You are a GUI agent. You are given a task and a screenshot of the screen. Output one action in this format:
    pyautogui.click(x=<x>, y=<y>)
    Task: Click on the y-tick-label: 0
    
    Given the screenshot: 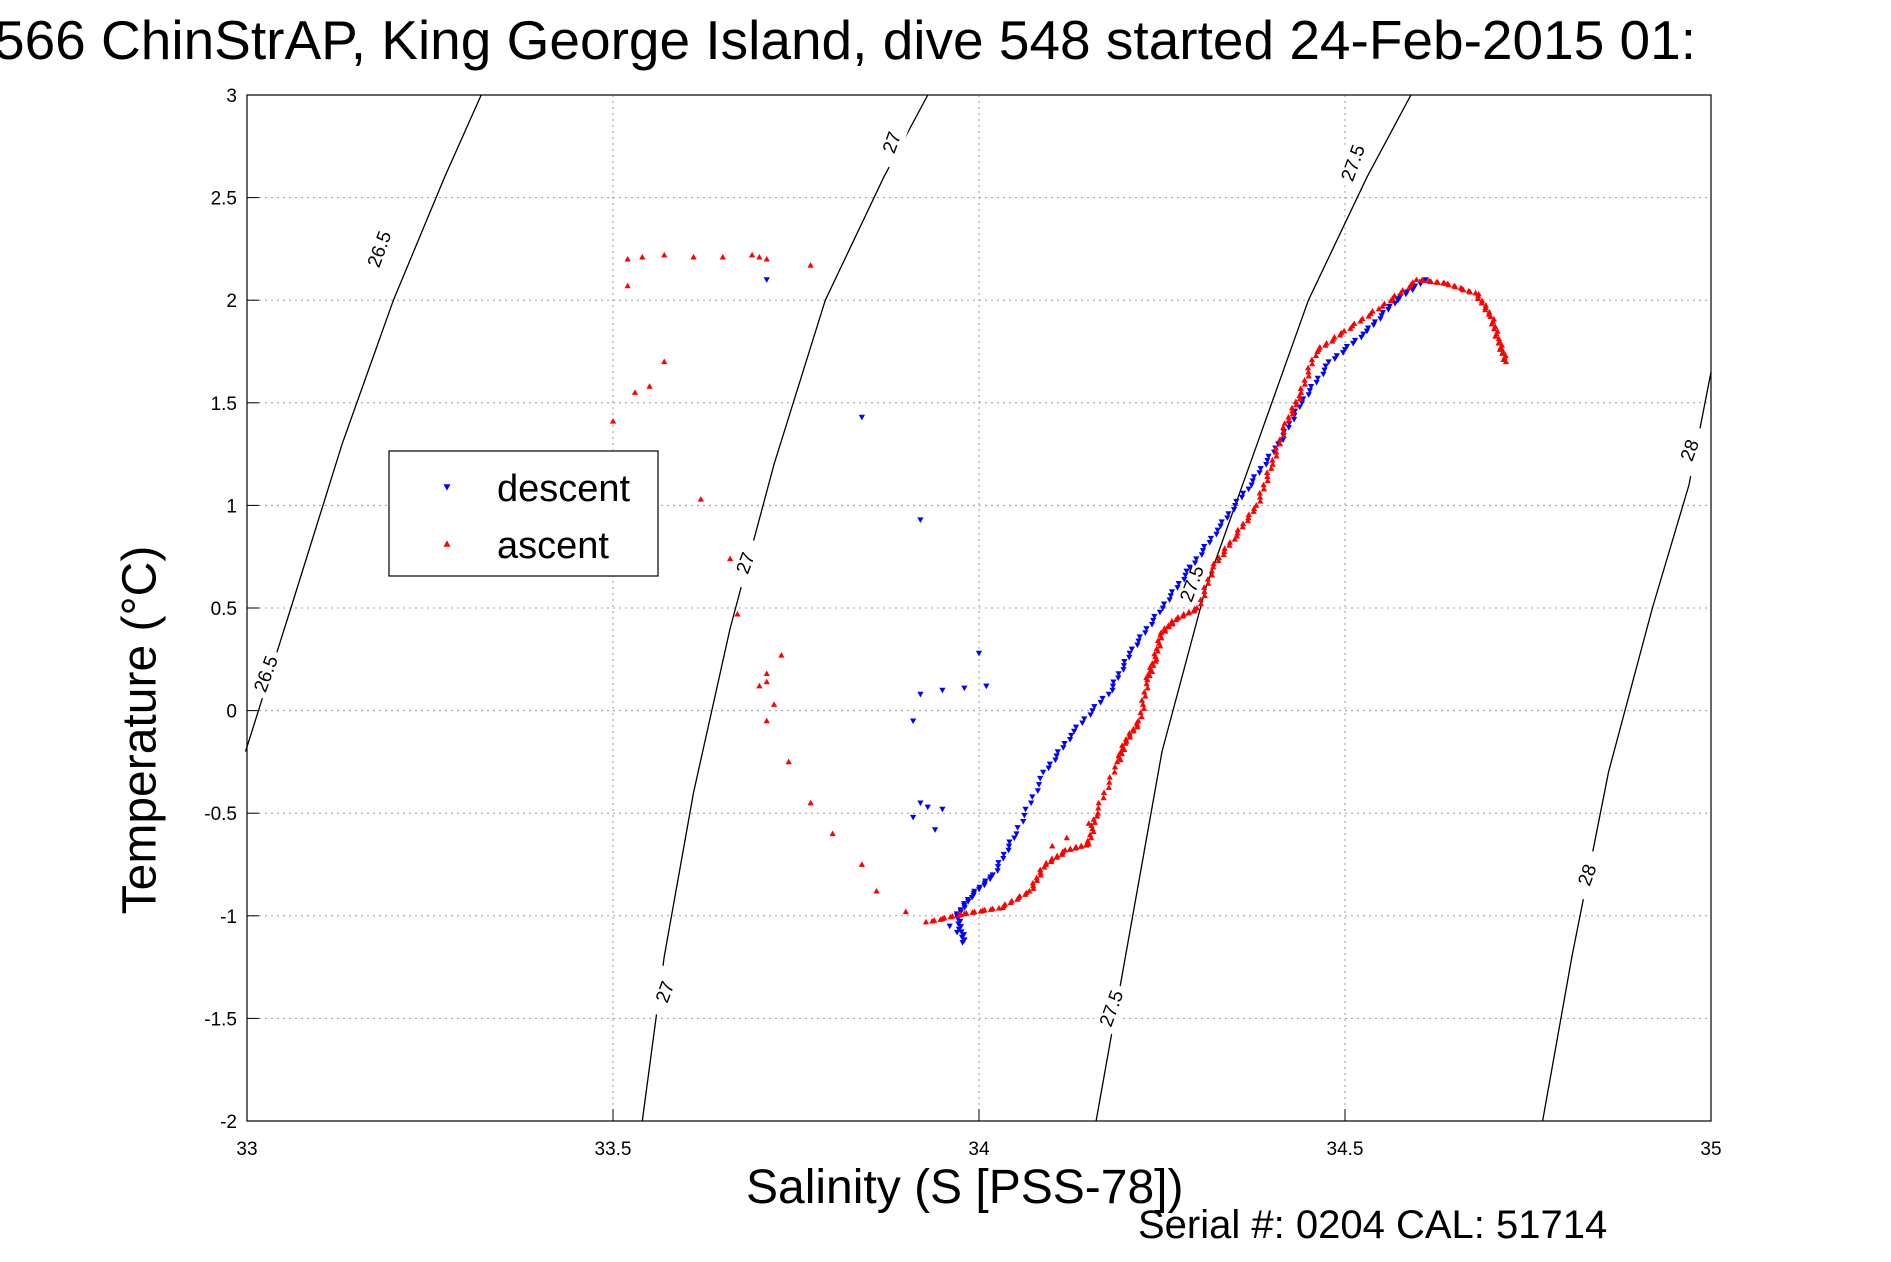 What is the action you would take?
    pyautogui.click(x=231, y=712)
    